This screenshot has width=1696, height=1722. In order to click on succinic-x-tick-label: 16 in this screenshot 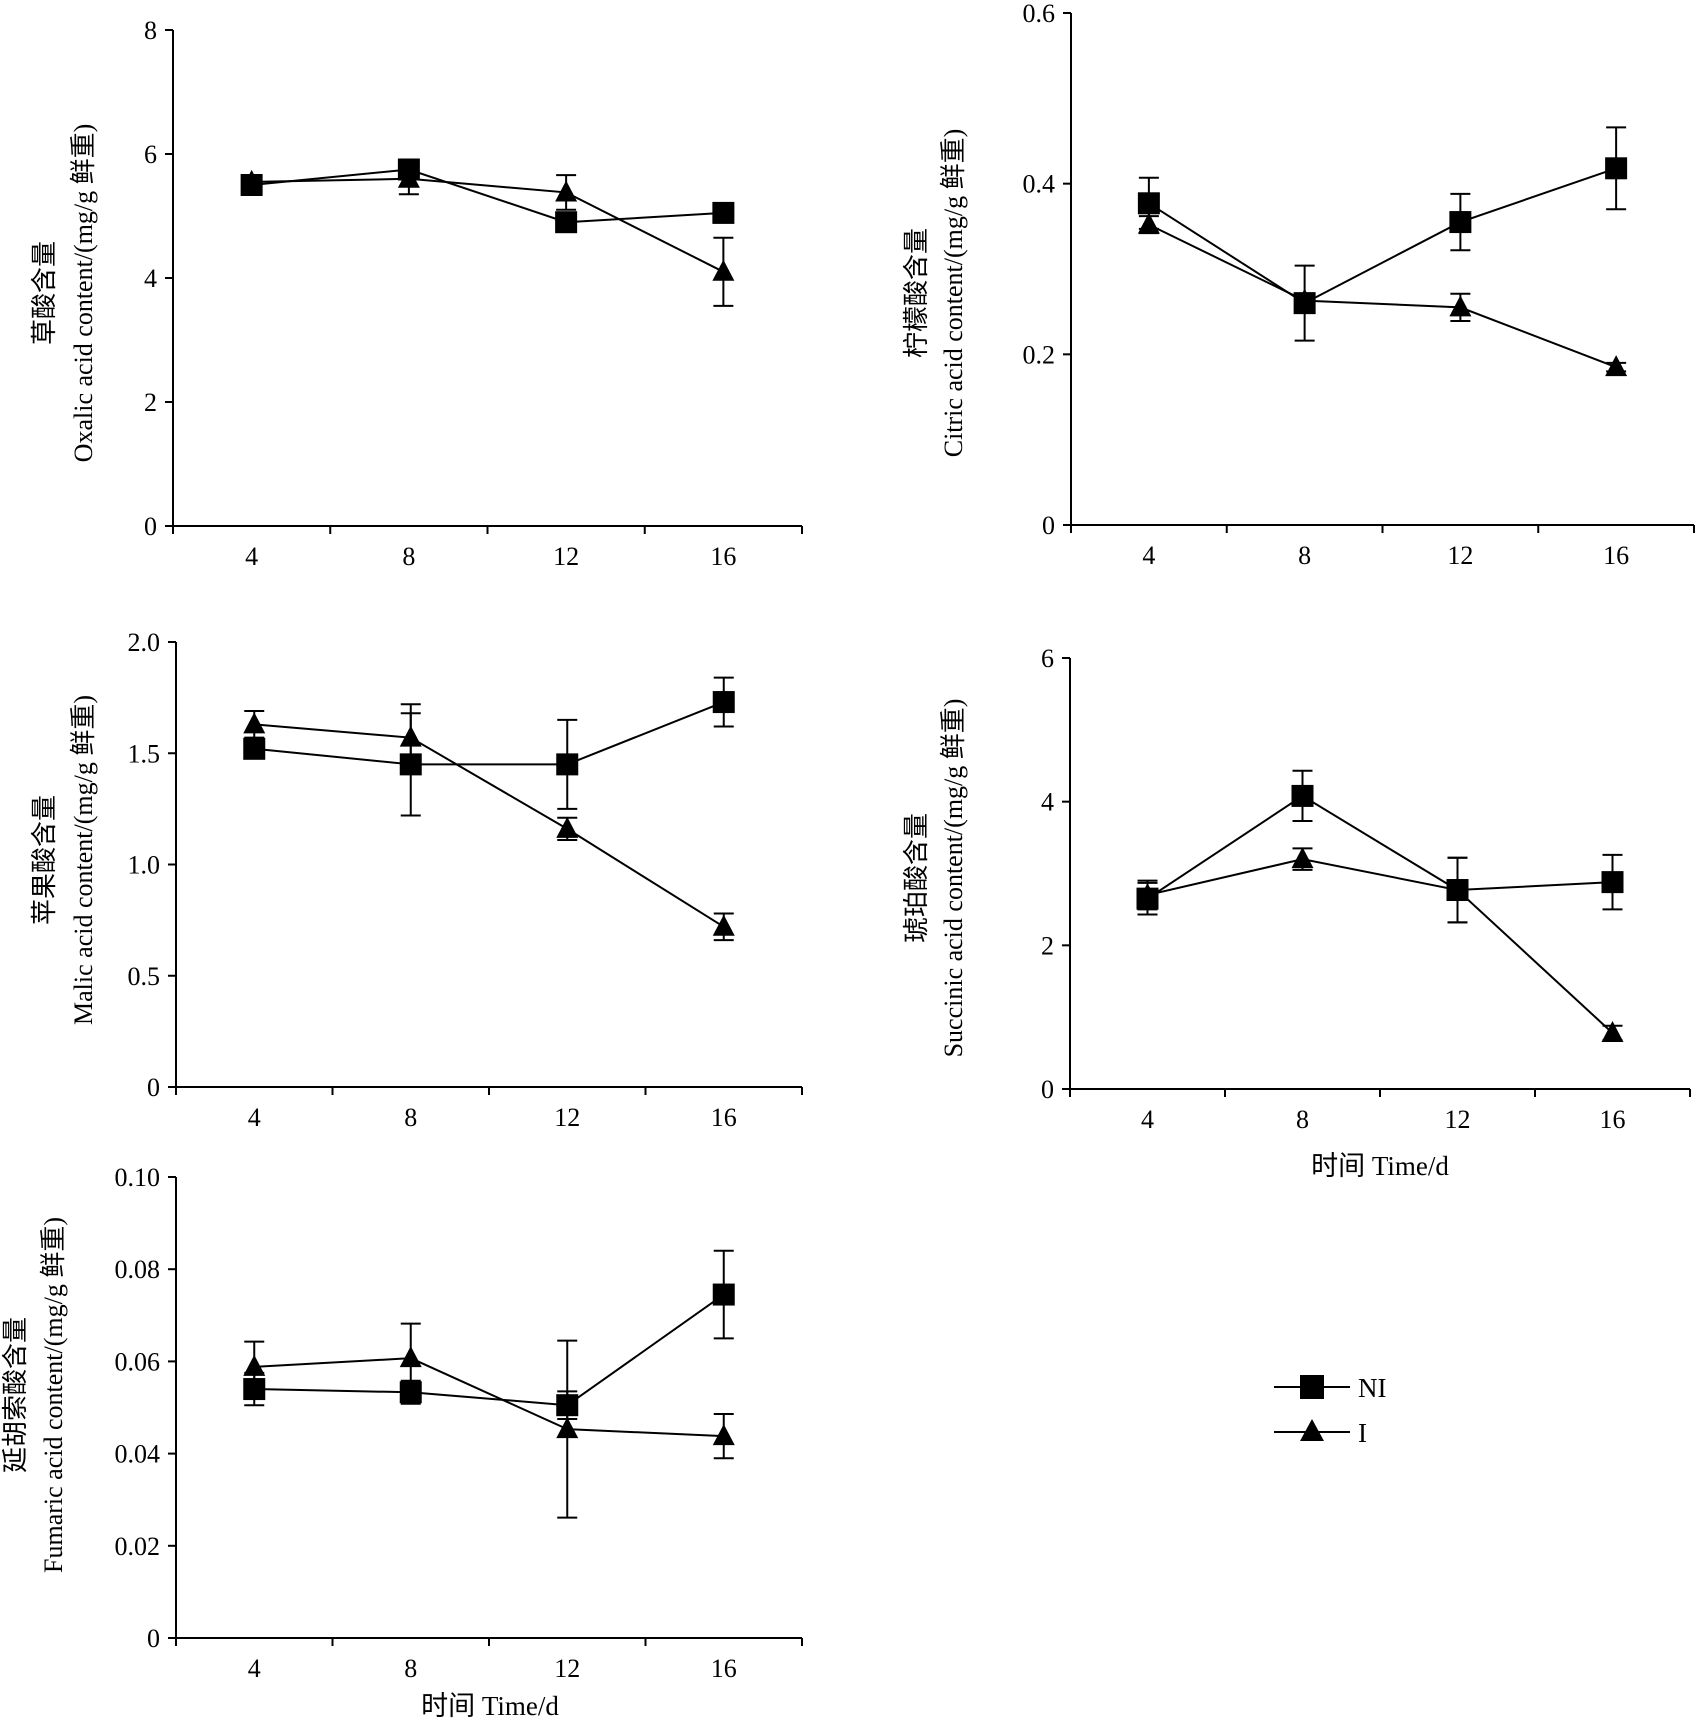, I will do `click(1613, 1119)`.